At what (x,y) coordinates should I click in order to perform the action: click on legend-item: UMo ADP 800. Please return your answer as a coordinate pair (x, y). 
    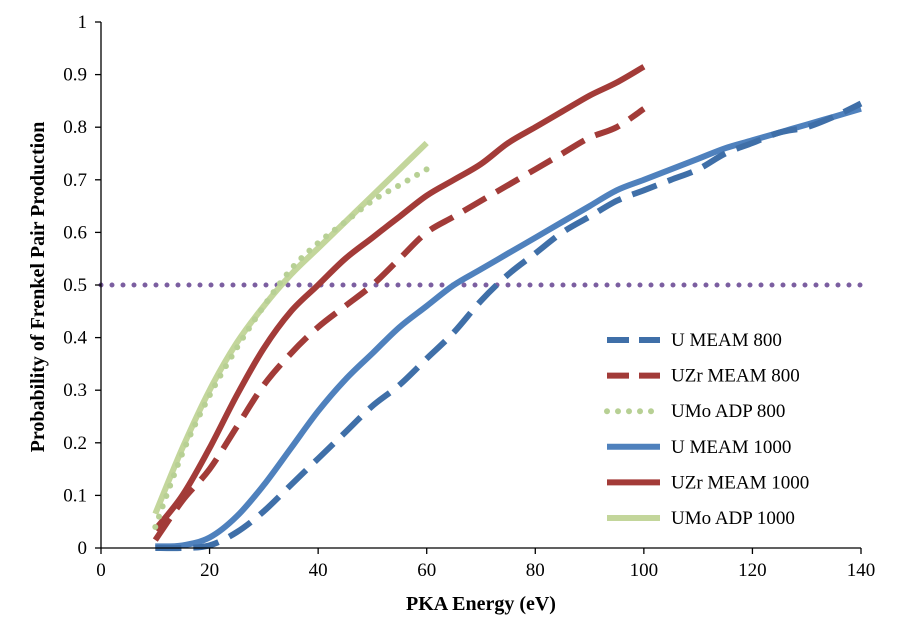
    Looking at the image, I should click on (694, 411).